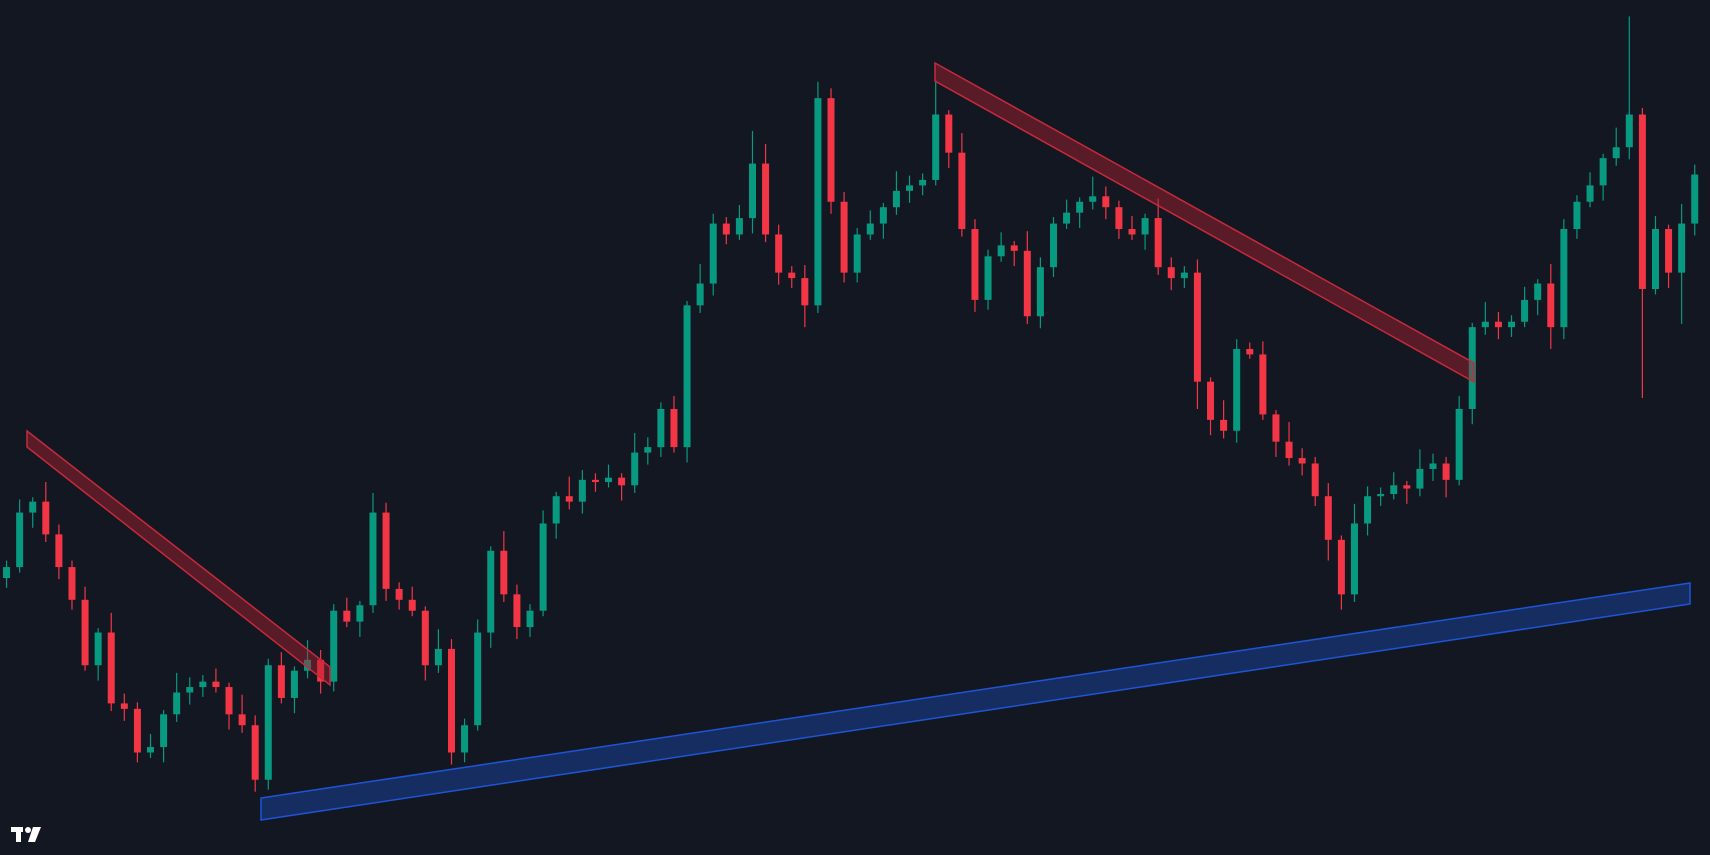 Image resolution: width=1710 pixels, height=855 pixels. I want to click on tradingview-logo, so click(26, 834).